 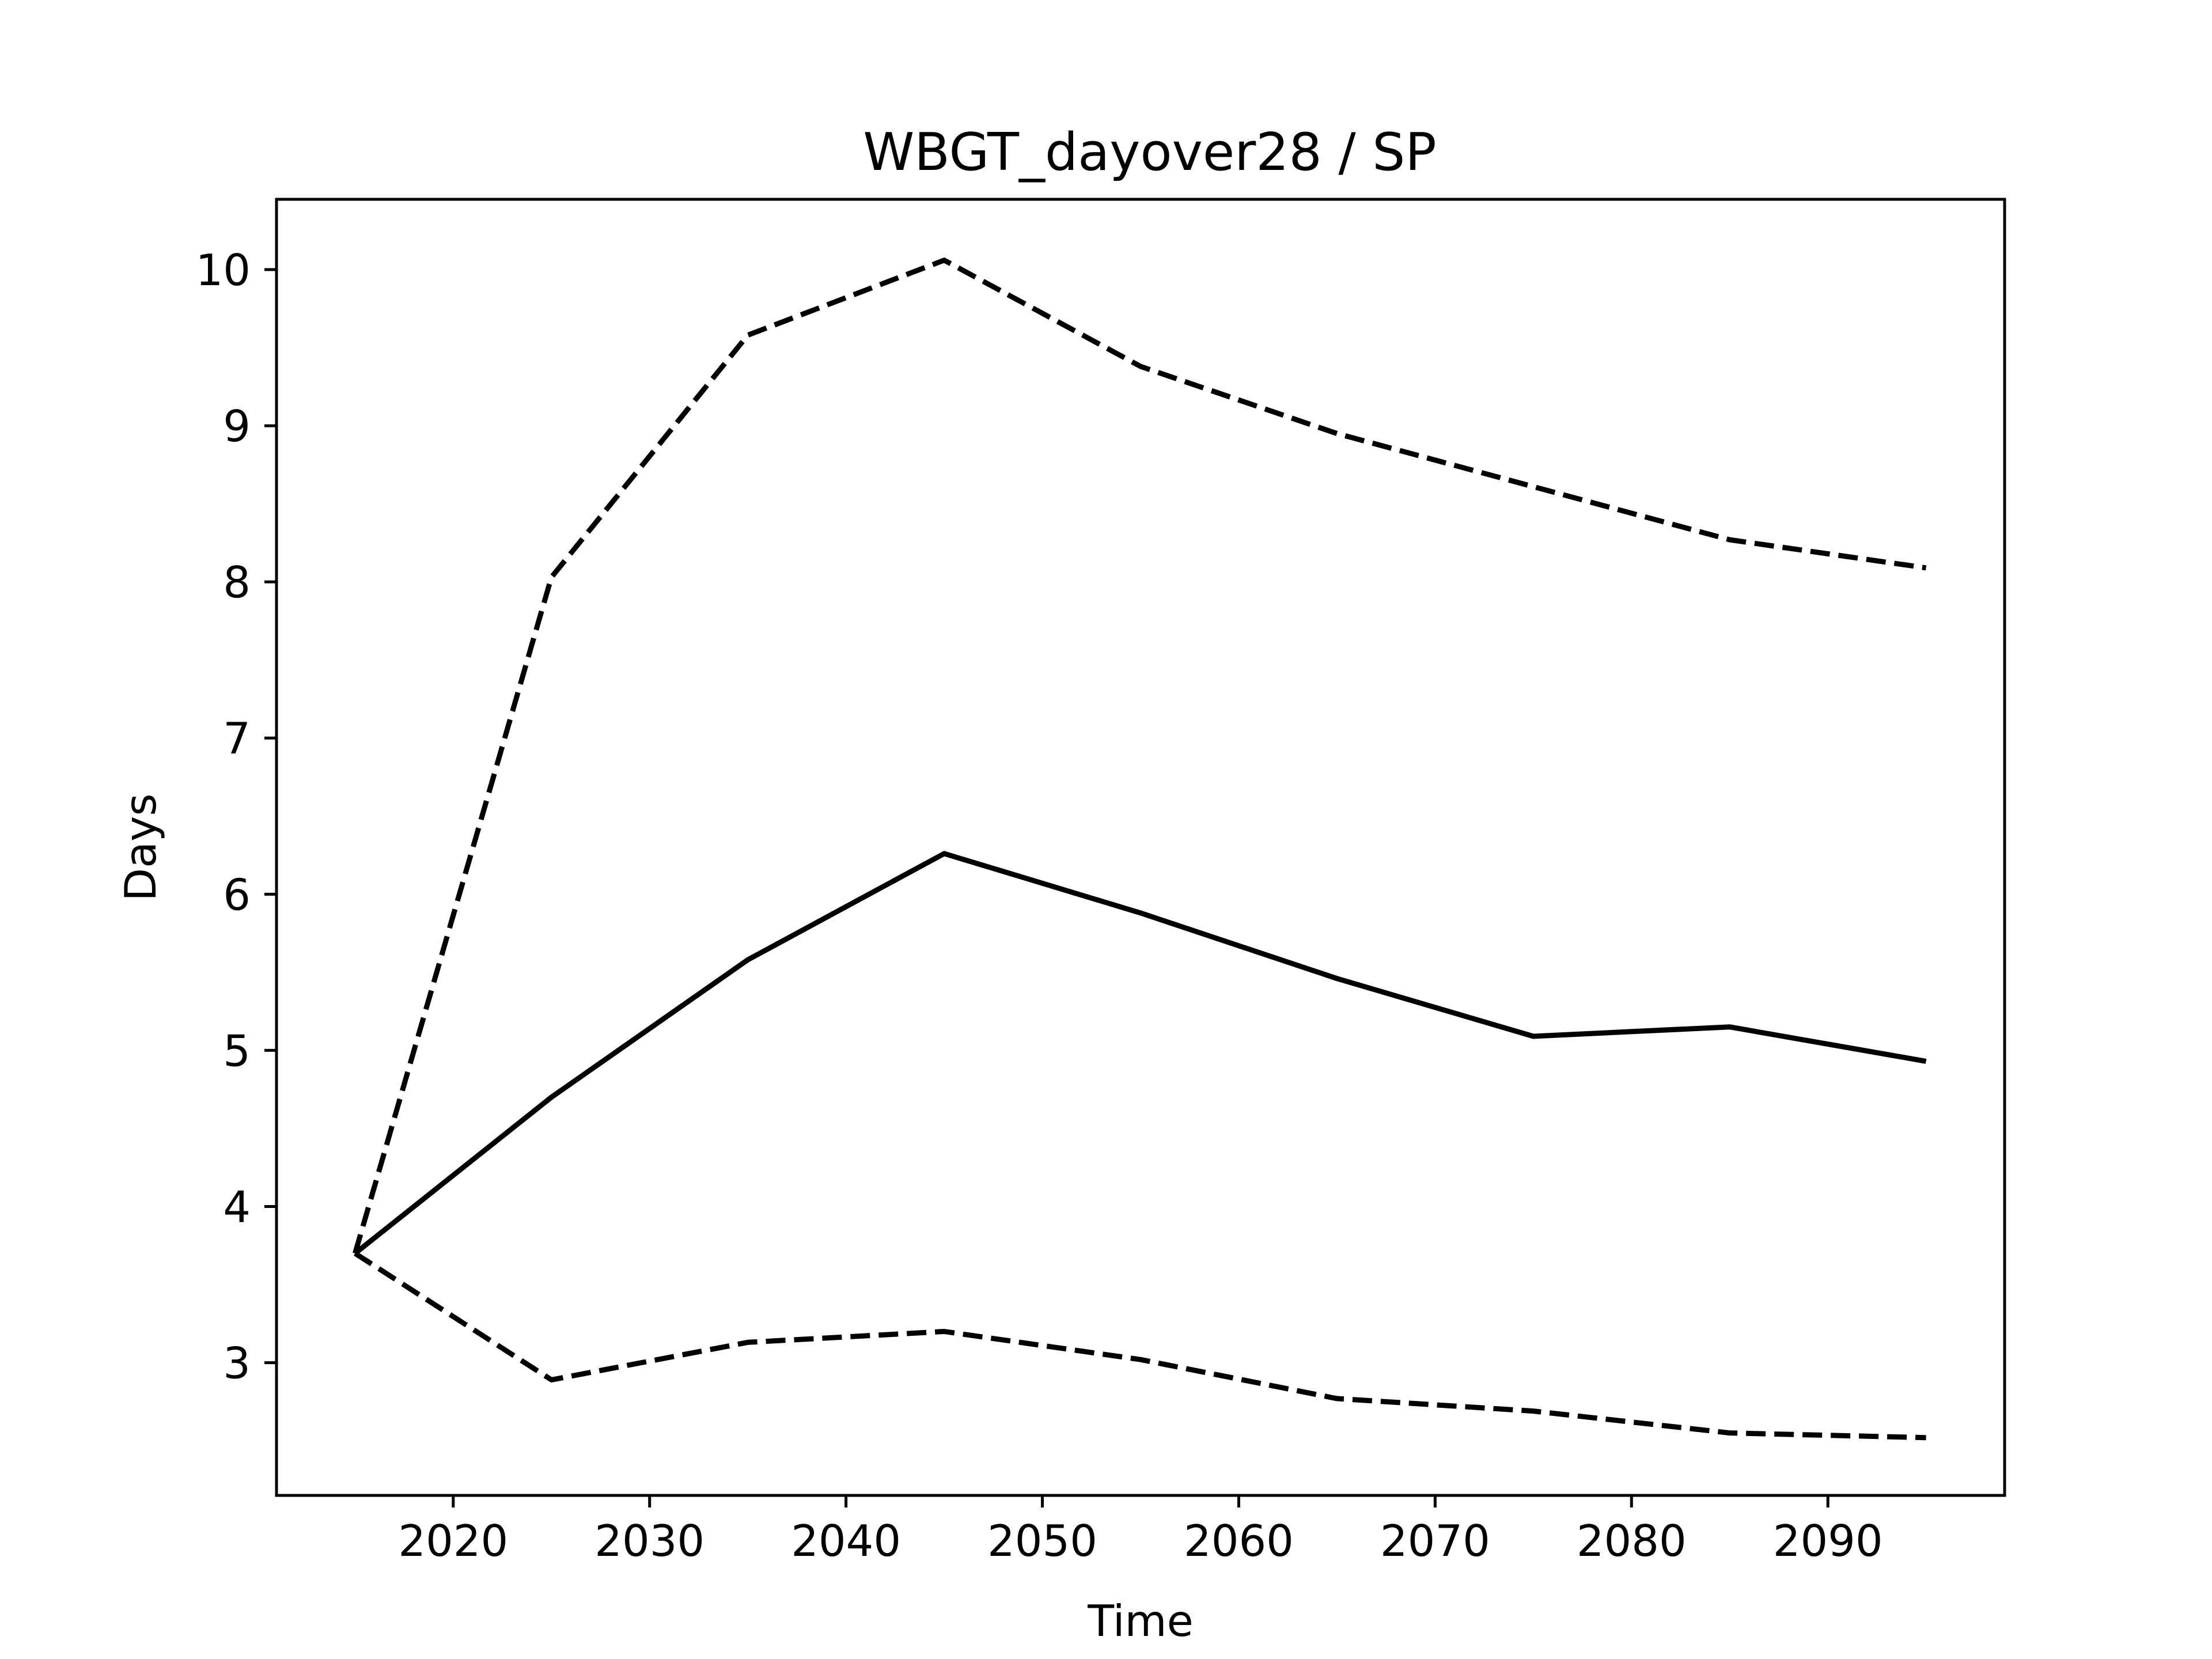 I want to click on y-tick-label: 4, so click(x=237, y=1206).